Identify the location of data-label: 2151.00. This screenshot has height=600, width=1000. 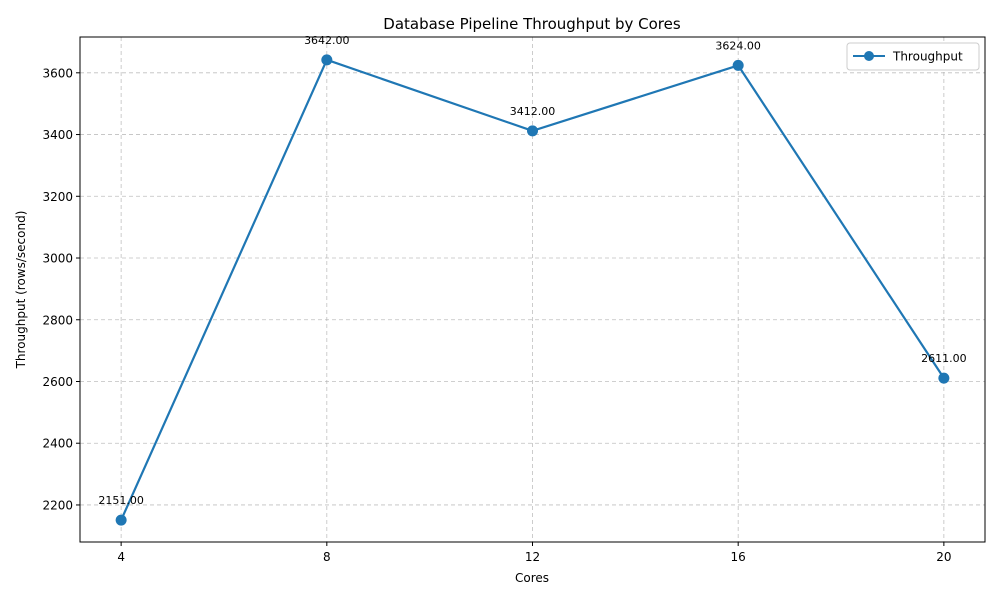
(121, 500).